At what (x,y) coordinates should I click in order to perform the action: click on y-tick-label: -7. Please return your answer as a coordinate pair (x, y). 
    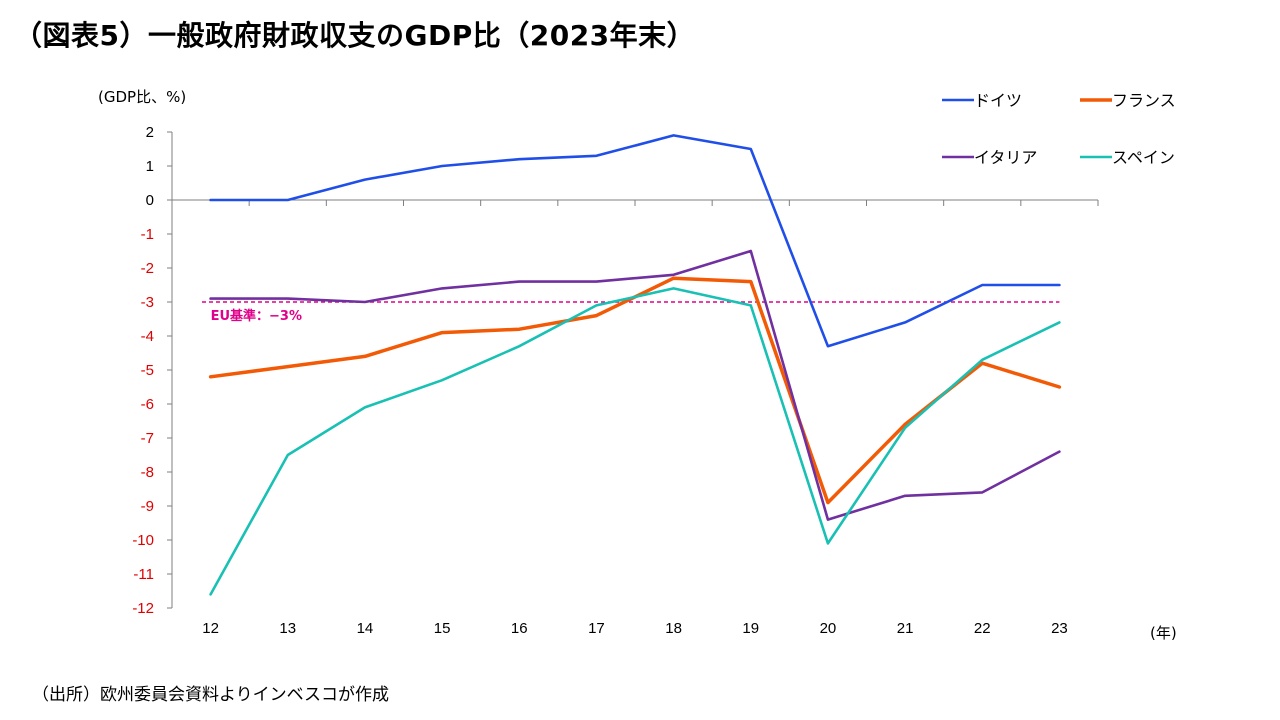
    Looking at the image, I should click on (147, 438).